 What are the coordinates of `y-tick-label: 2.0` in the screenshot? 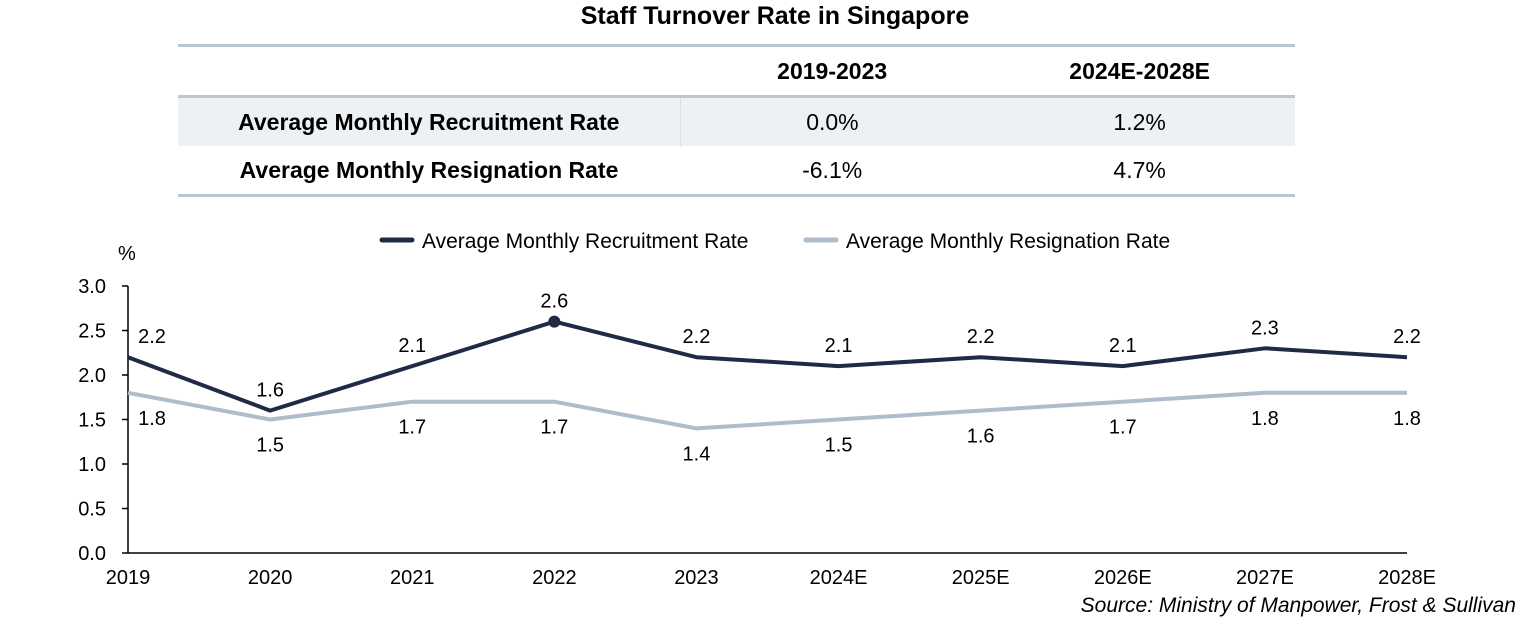 It's located at (92, 376).